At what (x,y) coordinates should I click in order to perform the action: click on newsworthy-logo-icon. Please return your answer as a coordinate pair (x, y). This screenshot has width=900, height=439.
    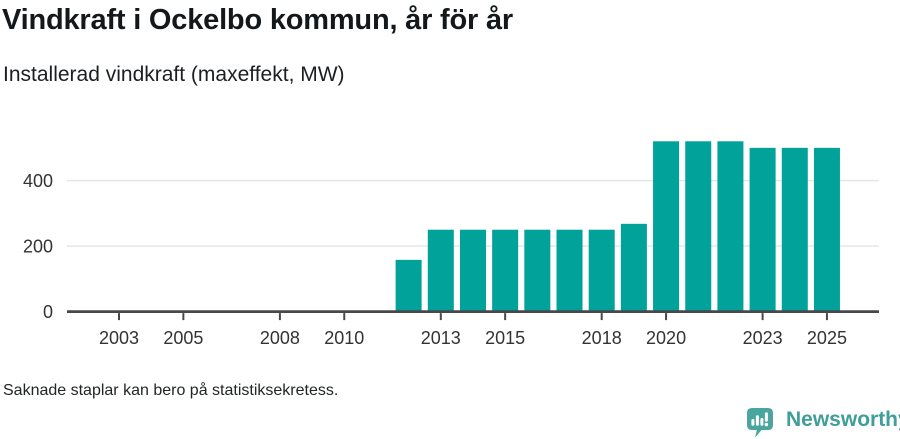
    Looking at the image, I should click on (760, 423).